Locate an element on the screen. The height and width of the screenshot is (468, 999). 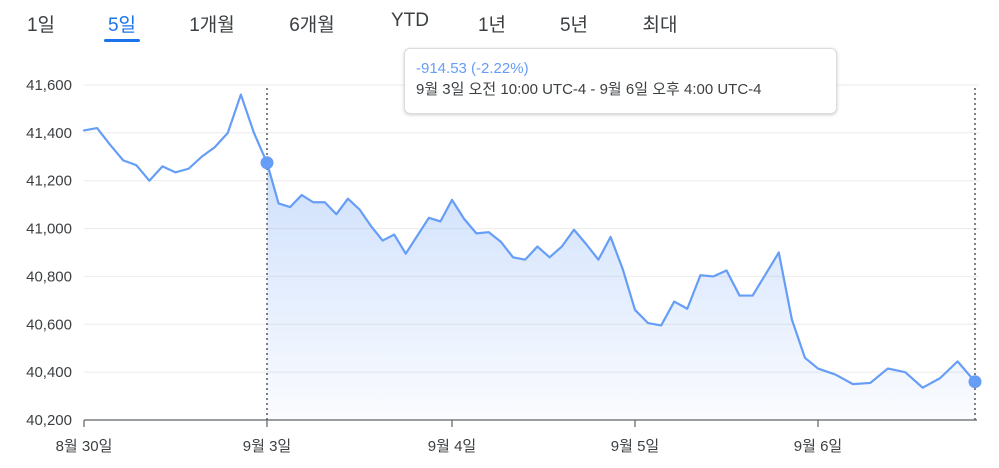
y-tick-label: 41,200 is located at coordinates (49, 181).